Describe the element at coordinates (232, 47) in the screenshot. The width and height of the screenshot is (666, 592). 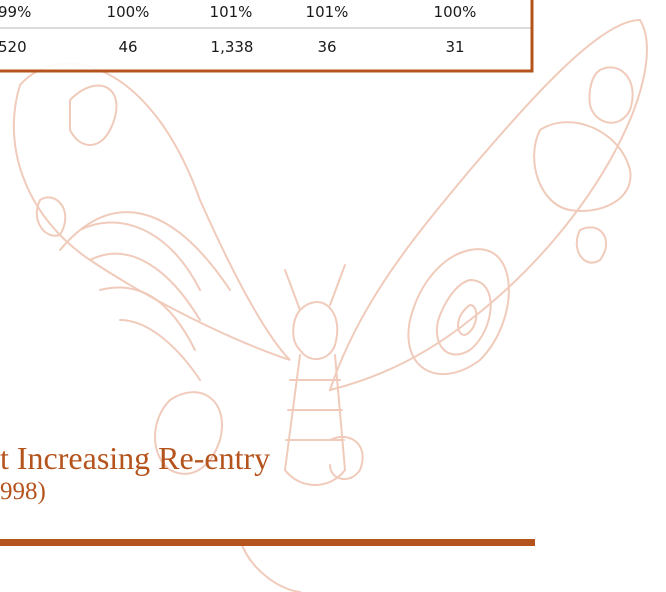
I see `table-cell: 1,338` at that location.